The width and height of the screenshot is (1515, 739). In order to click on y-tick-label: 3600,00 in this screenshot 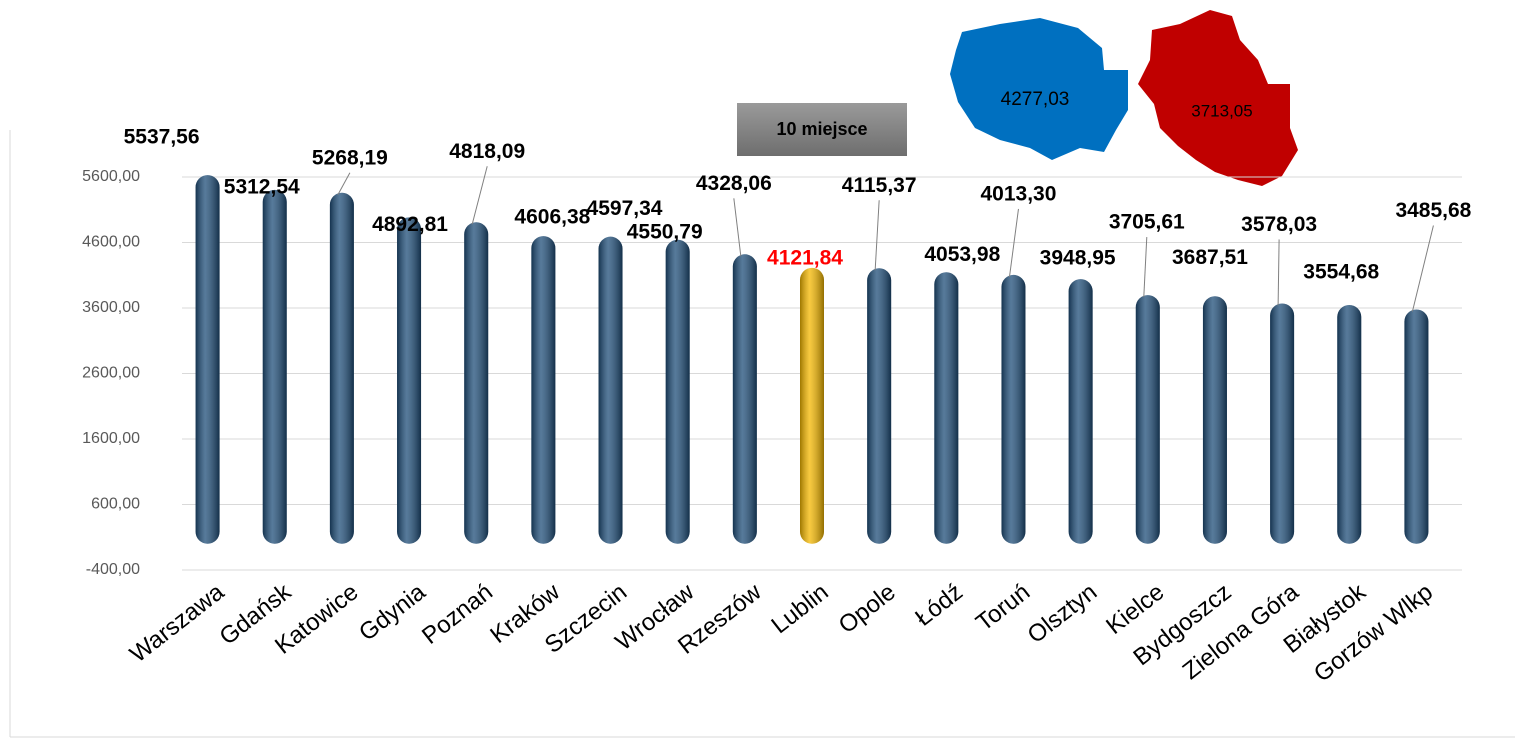, I will do `click(111, 307)`.